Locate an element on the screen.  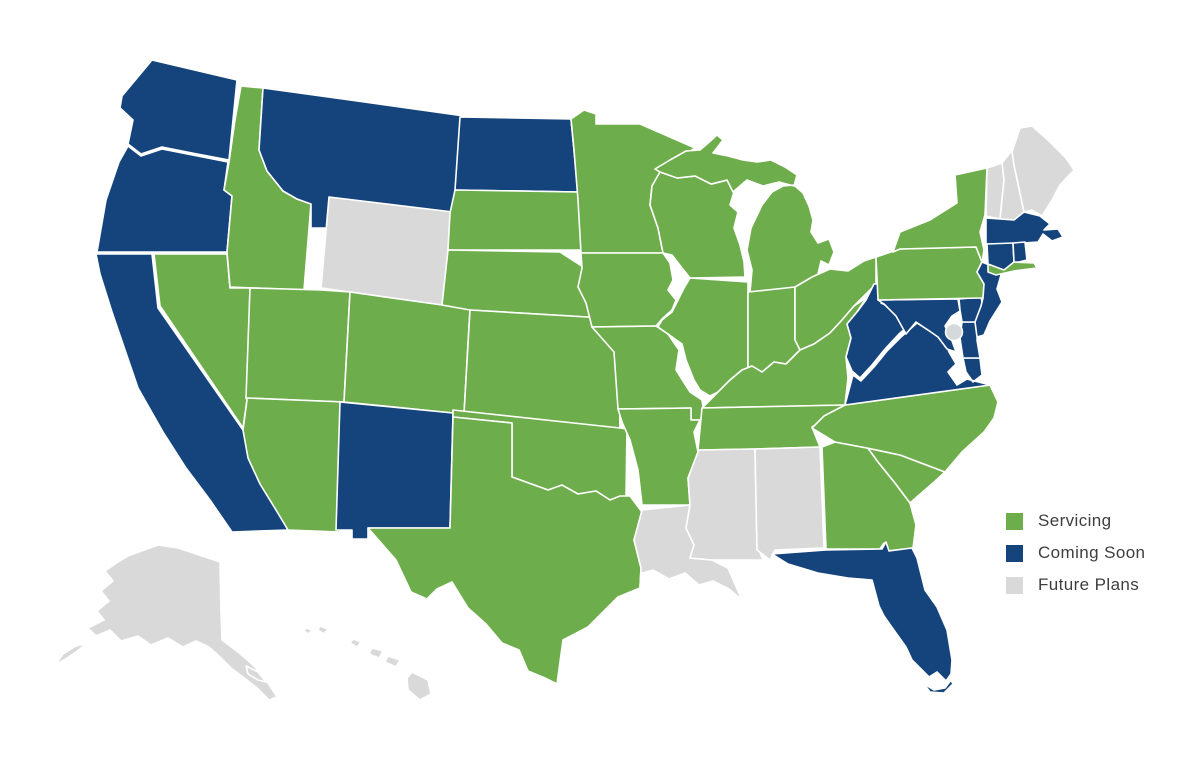
state-oregon is located at coordinates (164, 199).